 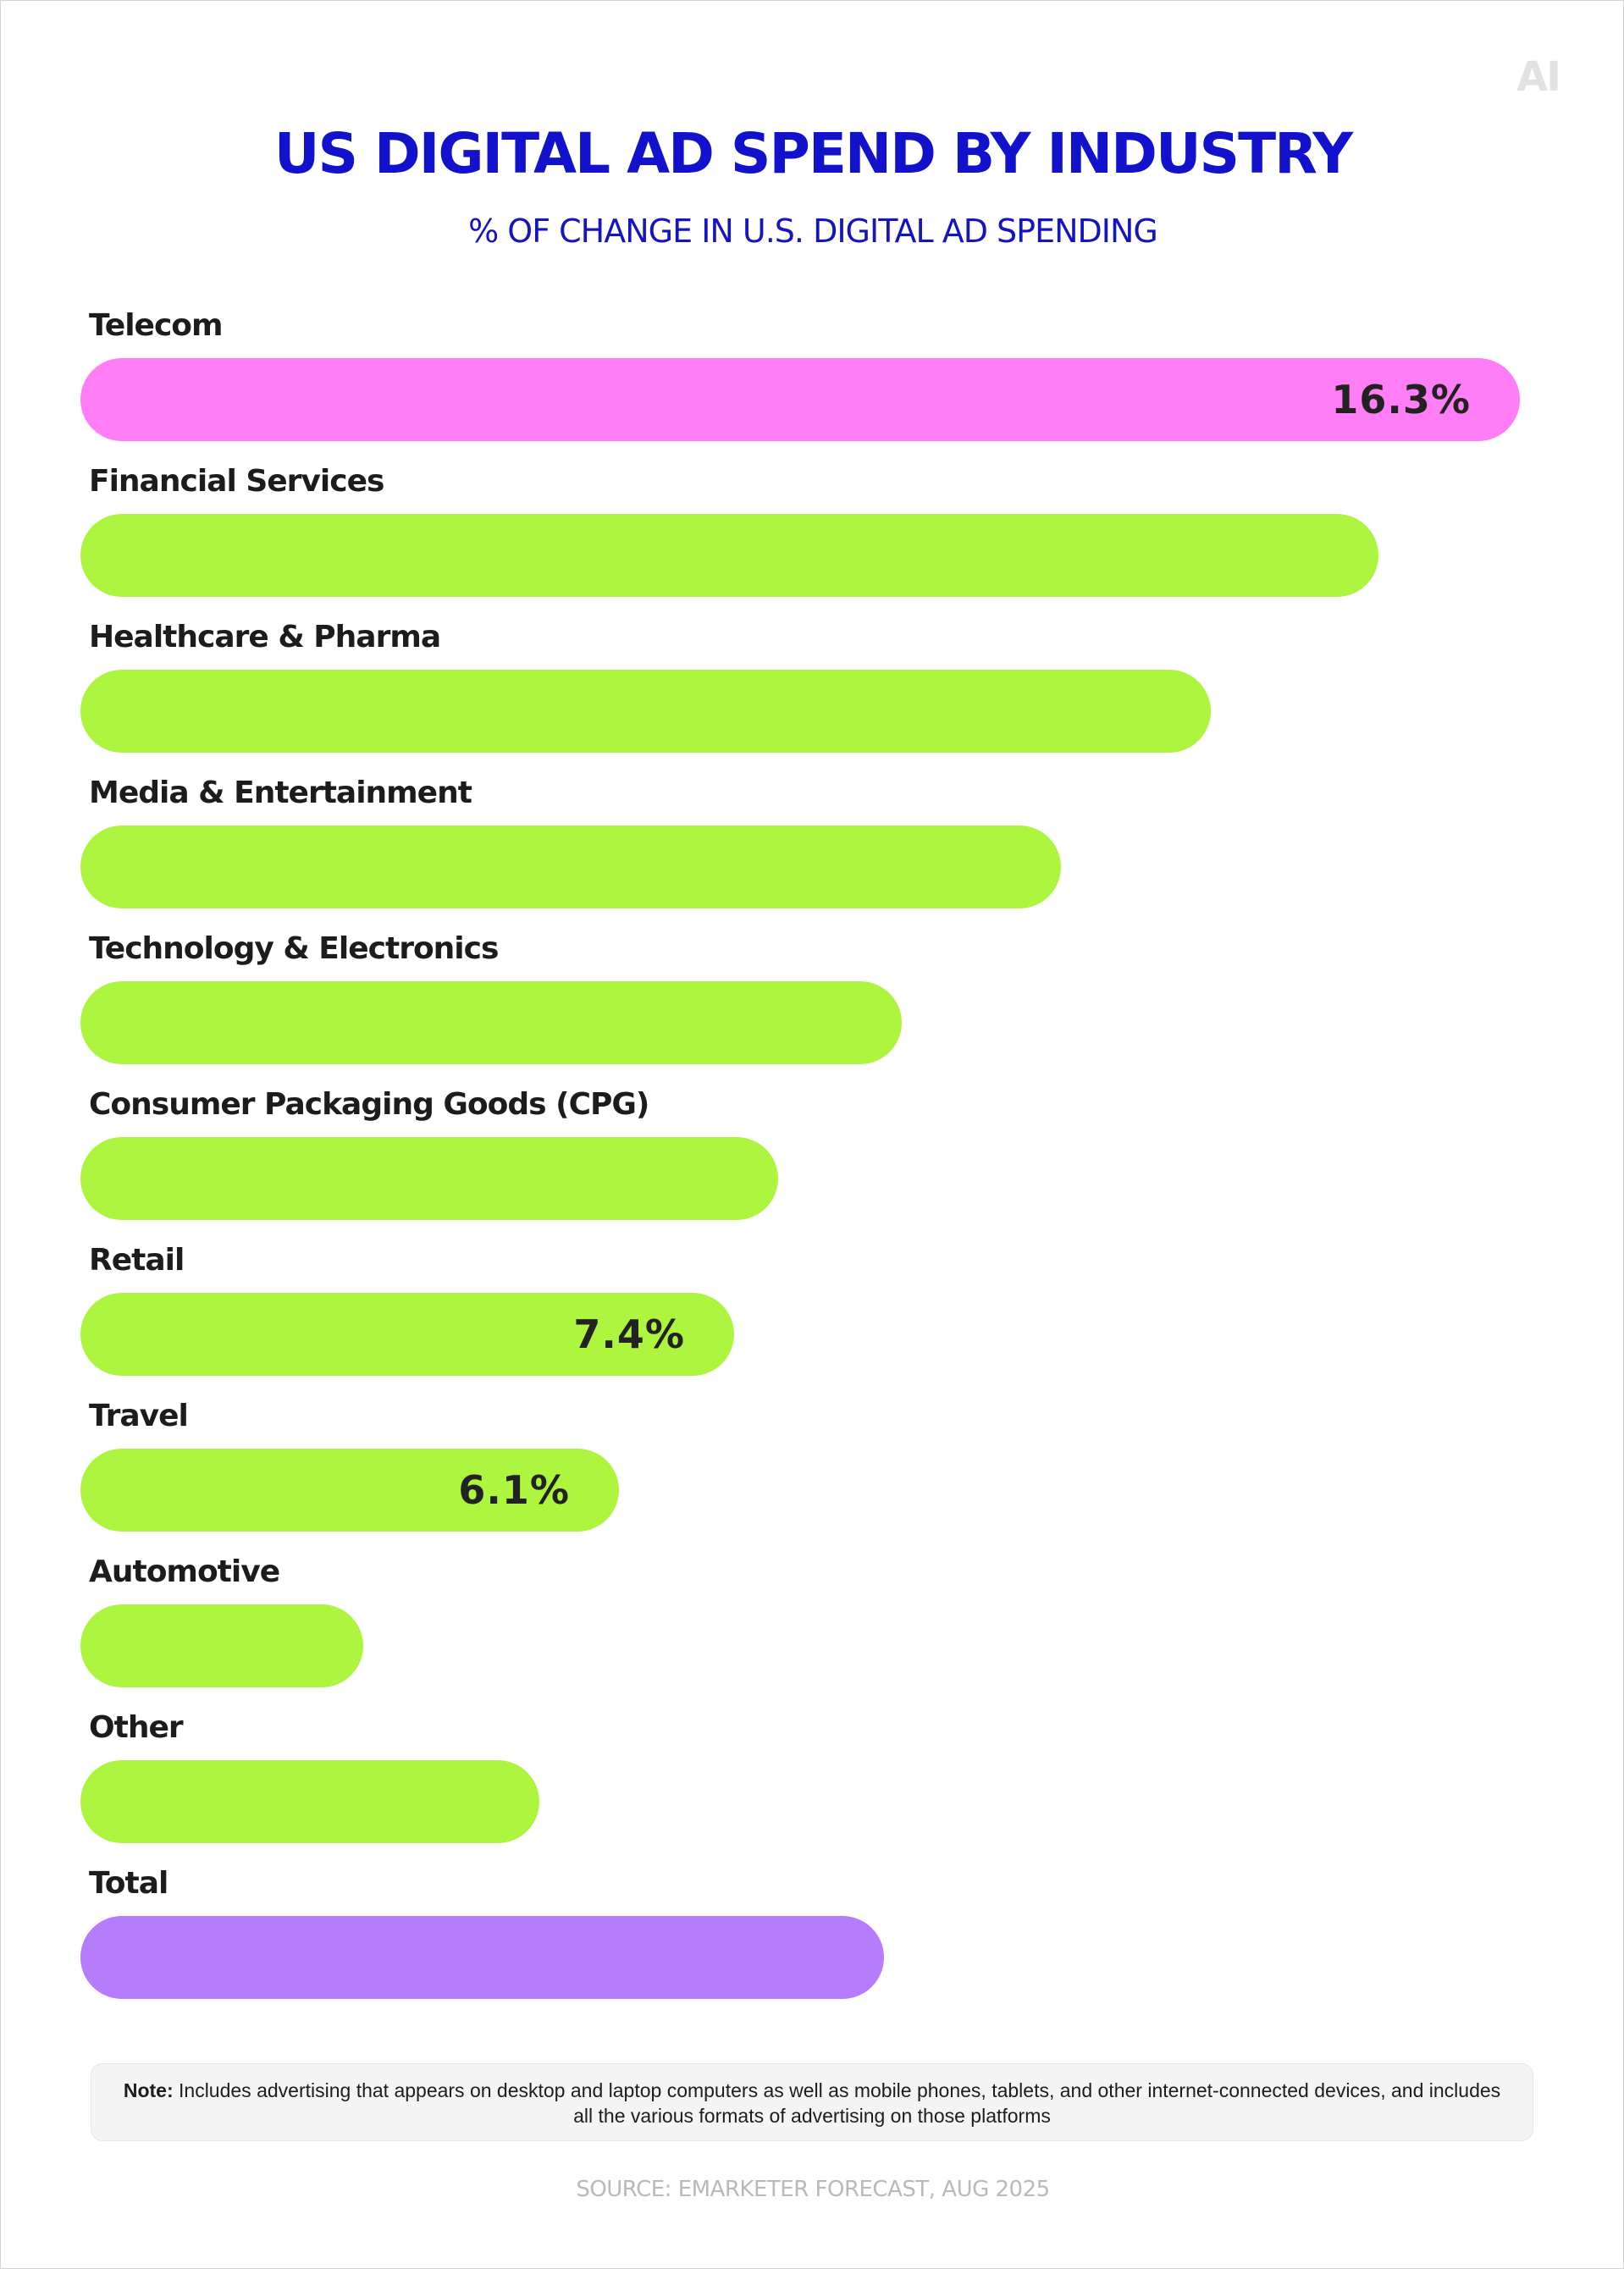 I want to click on bar-row: Retail 7.4%, so click(x=812, y=1320).